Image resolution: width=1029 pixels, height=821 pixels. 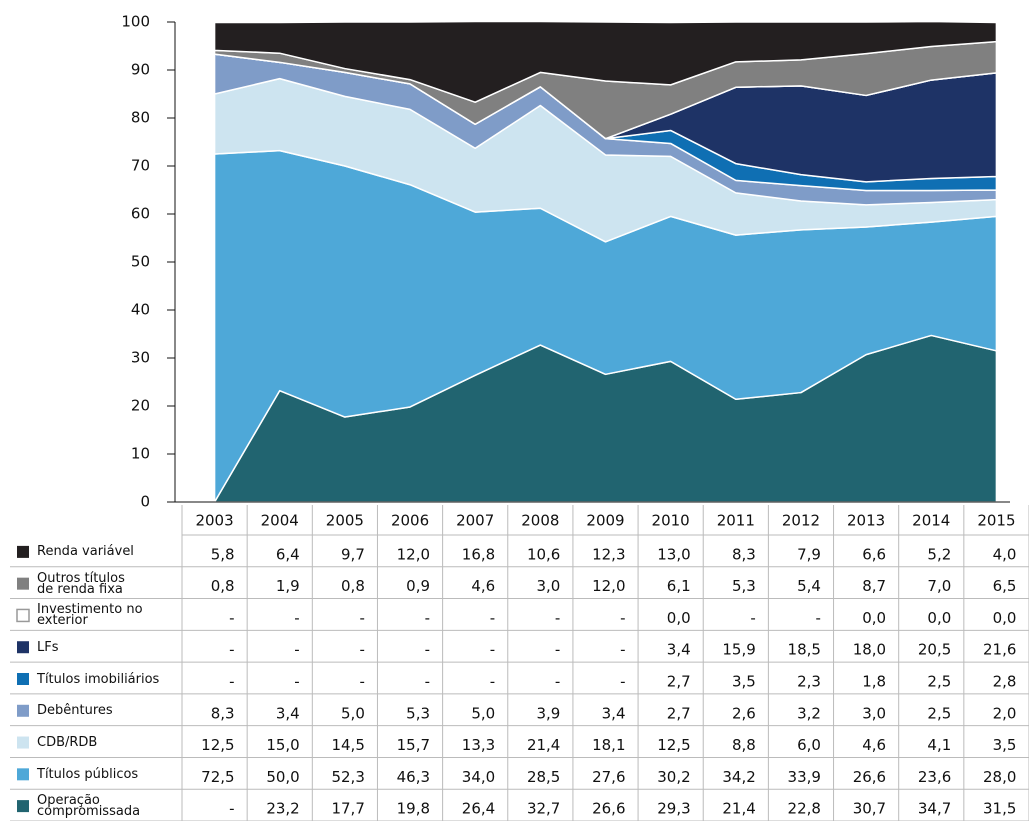 What do you see at coordinates (140, 166) in the screenshot?
I see `y-tick-label: 70` at bounding box center [140, 166].